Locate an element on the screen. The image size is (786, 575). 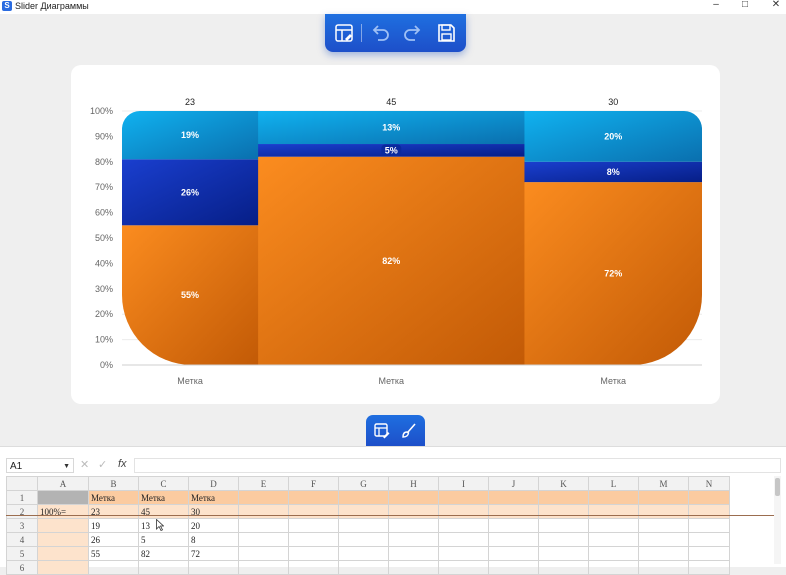
column-header: E is located at coordinates (263, 483).